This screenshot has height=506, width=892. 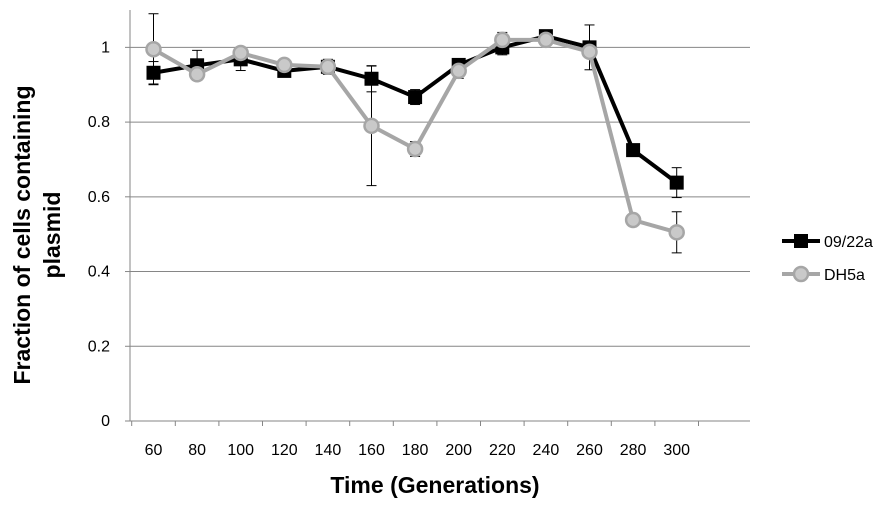 I want to click on y-axis-title-line: plasmid, so click(x=52, y=235).